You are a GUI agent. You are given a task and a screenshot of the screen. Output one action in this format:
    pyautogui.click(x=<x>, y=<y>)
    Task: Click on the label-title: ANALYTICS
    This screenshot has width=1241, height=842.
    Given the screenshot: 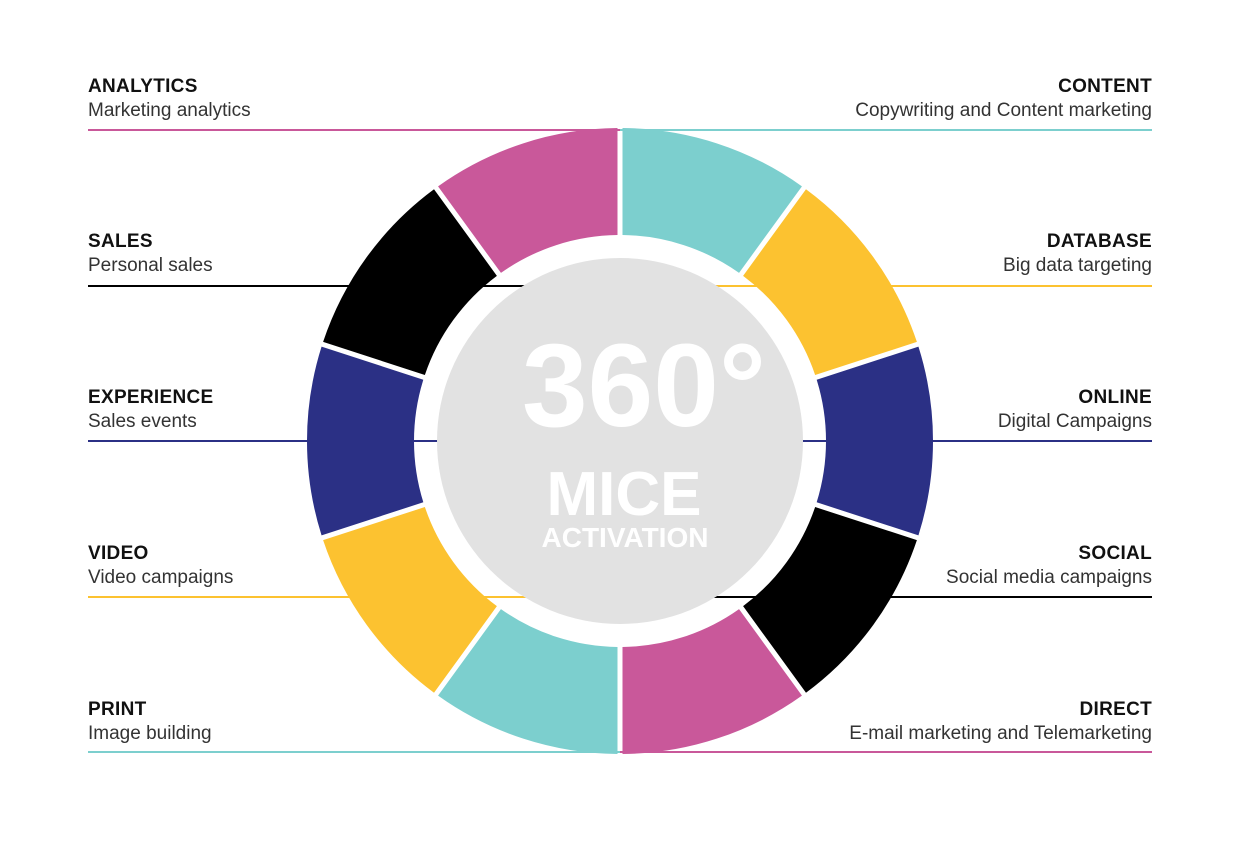 What is the action you would take?
    pyautogui.click(x=143, y=86)
    